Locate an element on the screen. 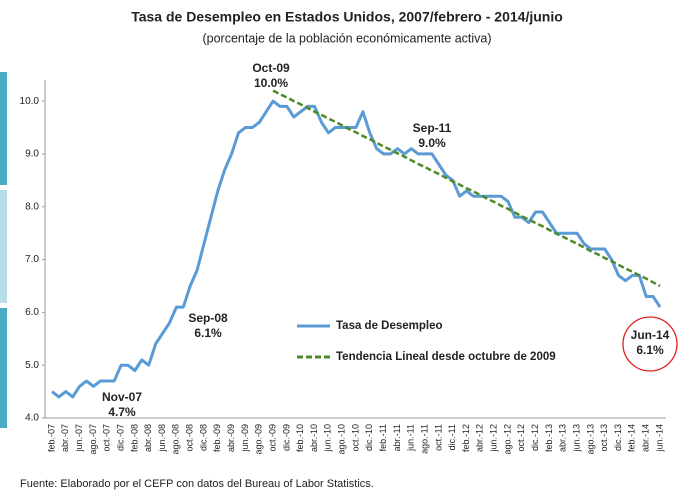 The width and height of the screenshot is (695, 492). y-tick-label: 10.0 is located at coordinates (30, 101).